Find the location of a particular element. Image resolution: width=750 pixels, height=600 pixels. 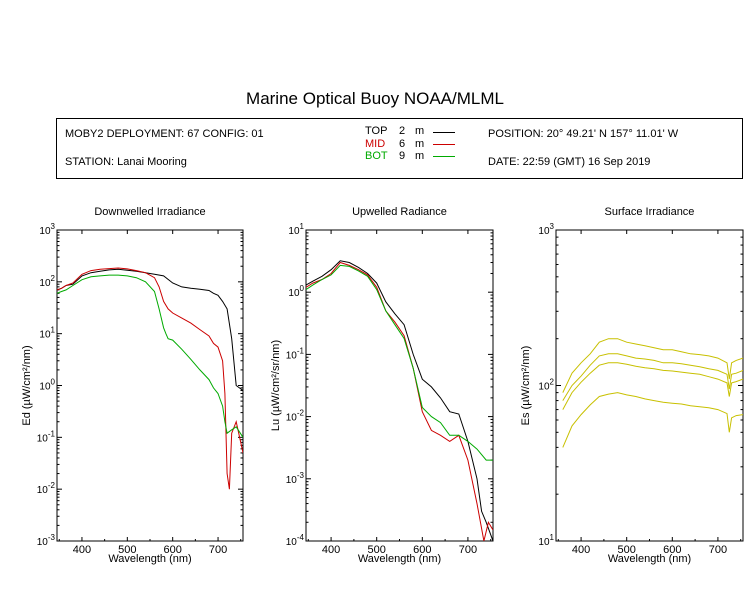

chart-title: Surface Irradiance is located at coordinates (650, 212).